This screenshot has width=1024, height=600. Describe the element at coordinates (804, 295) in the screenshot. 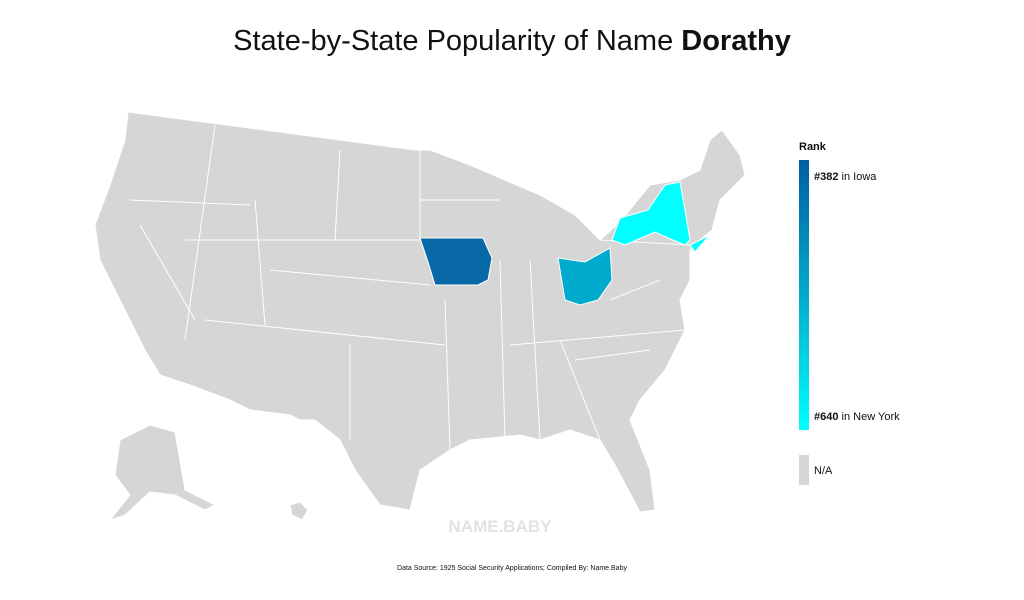

I see `legend-gradient` at that location.